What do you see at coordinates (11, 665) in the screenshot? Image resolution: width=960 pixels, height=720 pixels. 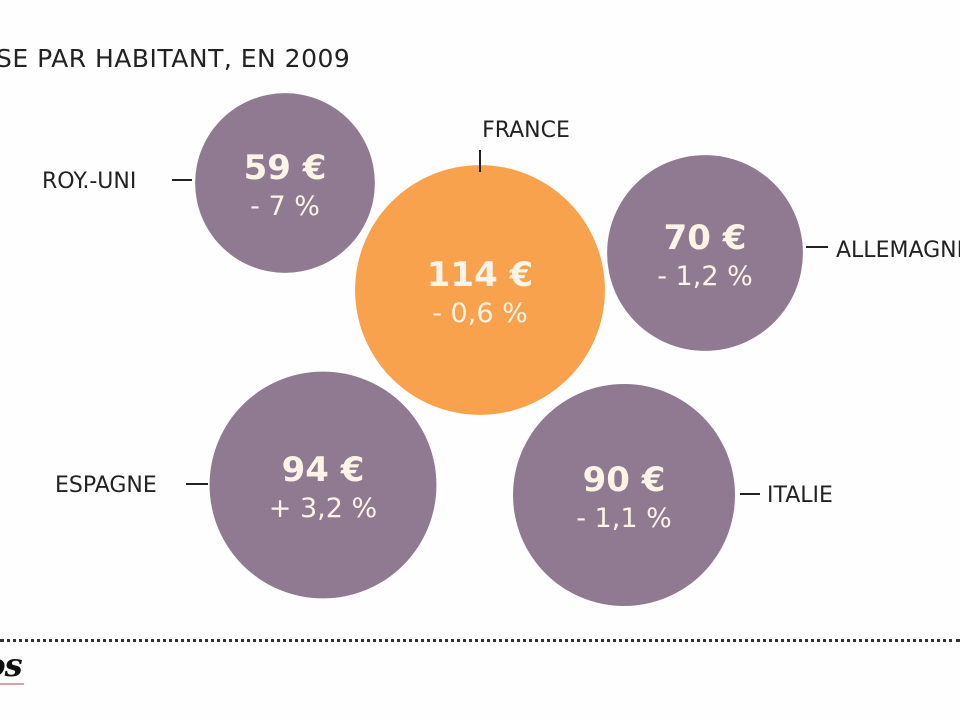 I see `les-echos-logo: hos` at bounding box center [11, 665].